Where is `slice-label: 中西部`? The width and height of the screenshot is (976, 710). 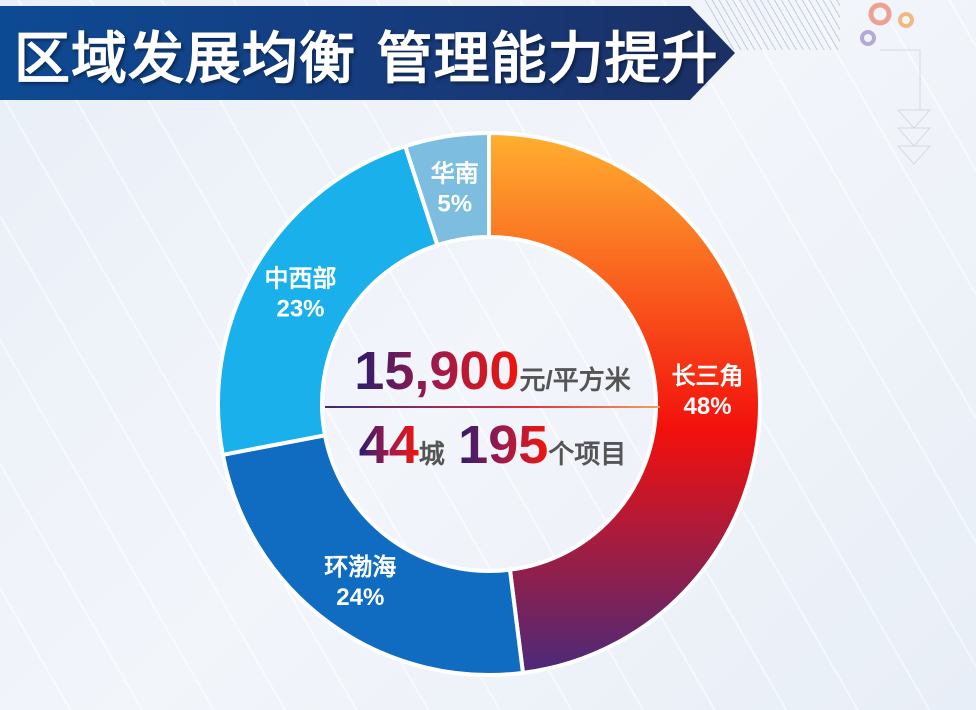
slice-label: 中西部 is located at coordinates (300, 279).